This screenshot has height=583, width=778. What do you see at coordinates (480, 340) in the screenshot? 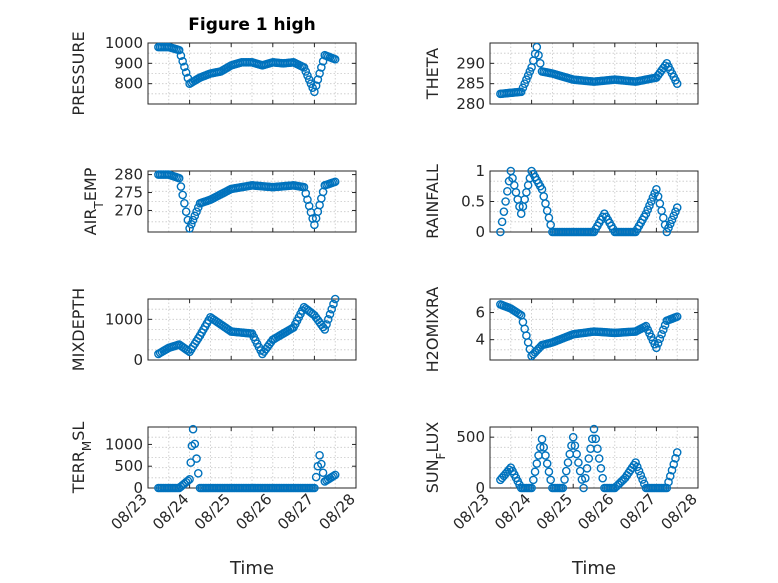
I see `y-tick-label: 4` at bounding box center [480, 340].